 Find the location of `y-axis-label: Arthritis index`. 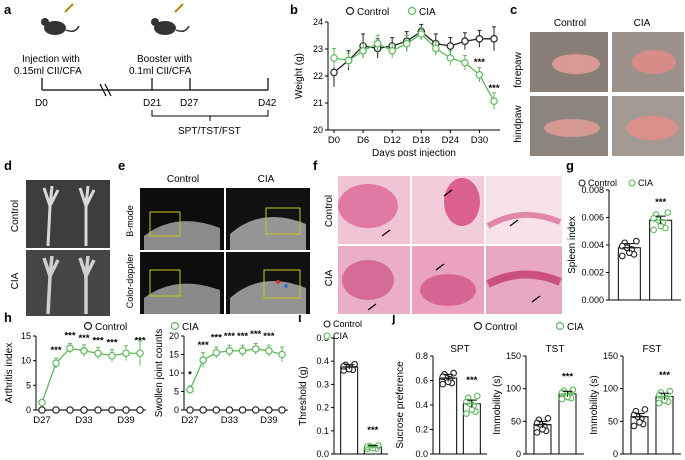

y-axis-label: Arthritis index is located at coordinates (9, 373).